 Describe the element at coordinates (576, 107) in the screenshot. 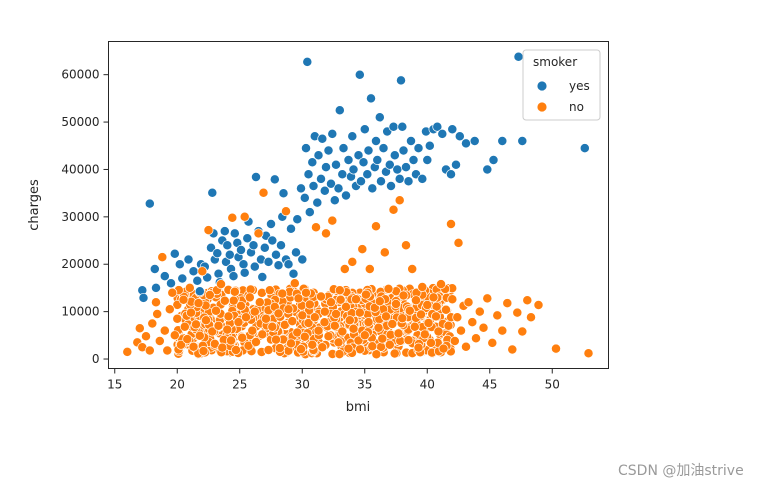

I see `legend-label-no: no` at that location.